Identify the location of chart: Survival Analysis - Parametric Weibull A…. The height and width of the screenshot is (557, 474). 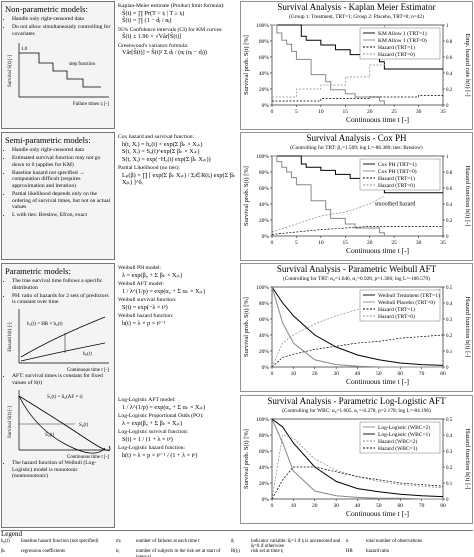
(356, 327).